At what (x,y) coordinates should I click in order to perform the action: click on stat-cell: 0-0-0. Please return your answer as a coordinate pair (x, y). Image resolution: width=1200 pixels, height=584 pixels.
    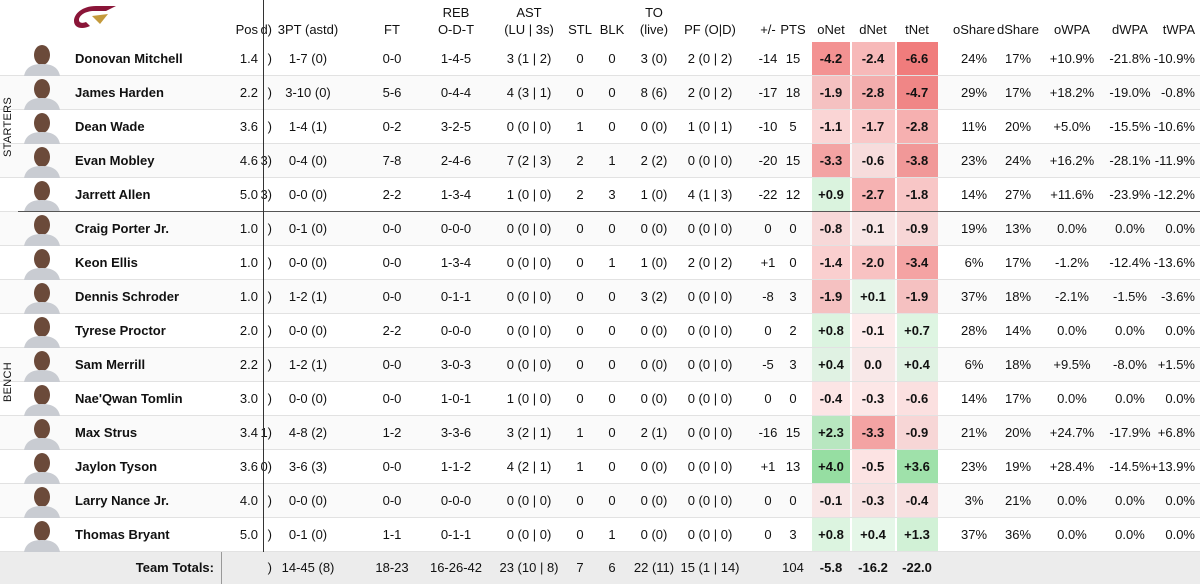
    Looking at the image, I should click on (456, 500).